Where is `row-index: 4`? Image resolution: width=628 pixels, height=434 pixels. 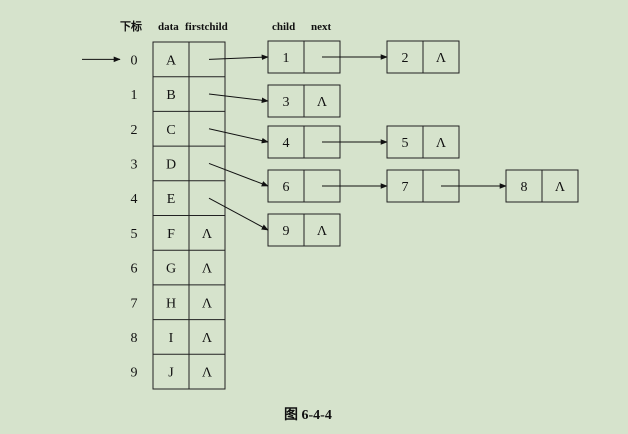 row-index: 4 is located at coordinates (134, 199).